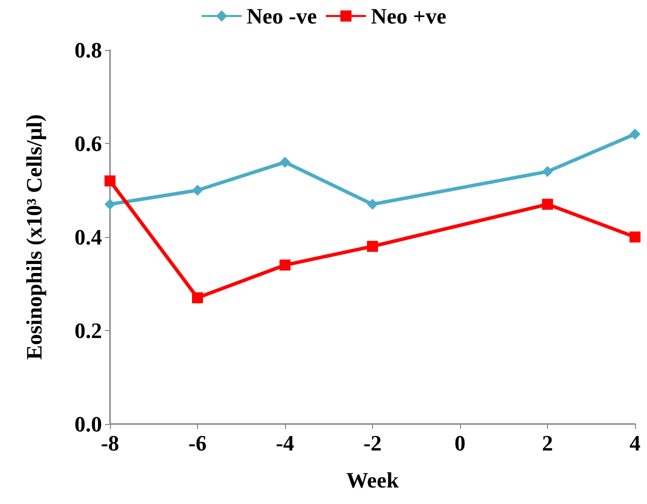 This screenshot has height=504, width=647. Describe the element at coordinates (282, 16) in the screenshot. I see `legend-label: Neo -ve` at that location.